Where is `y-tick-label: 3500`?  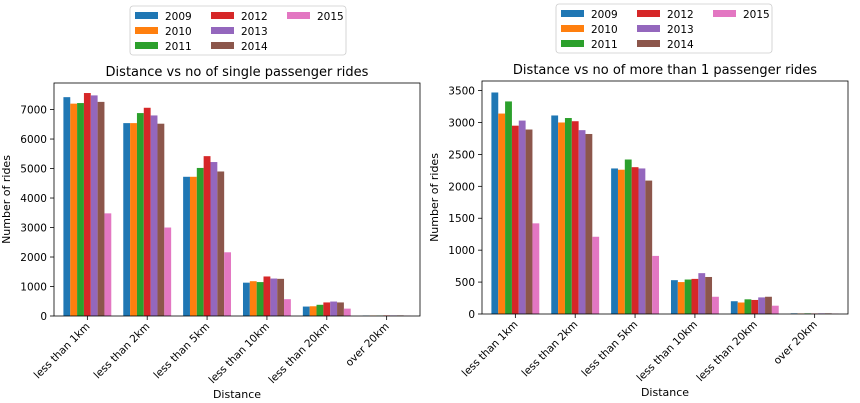
y-tick-label: 3500 is located at coordinates (461, 92).